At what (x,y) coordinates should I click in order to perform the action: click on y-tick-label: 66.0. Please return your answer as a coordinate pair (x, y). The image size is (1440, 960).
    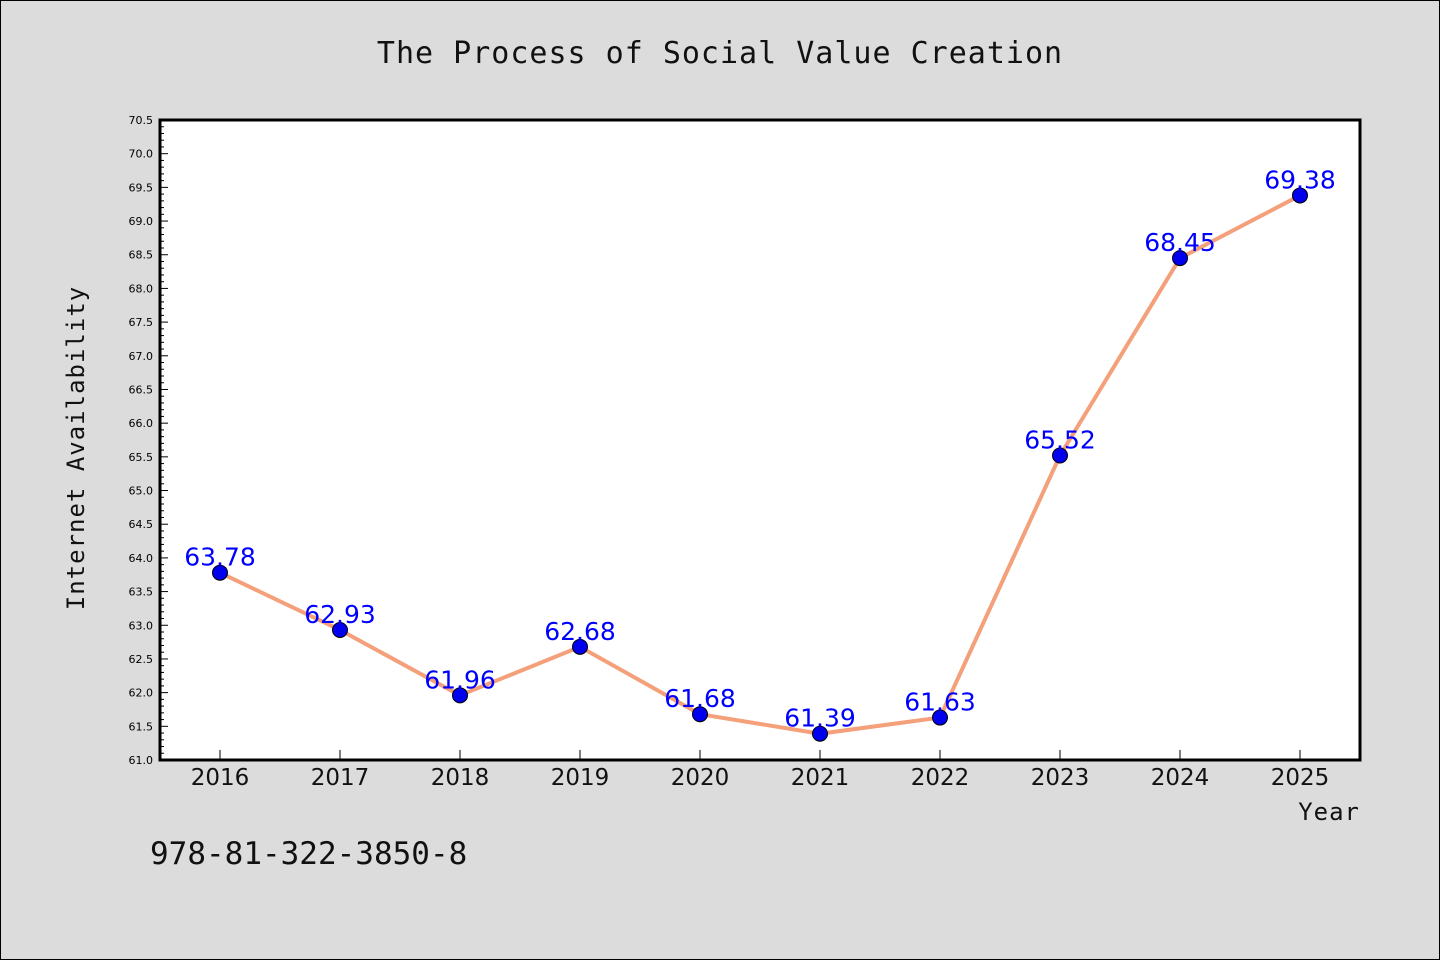
    Looking at the image, I should click on (141, 423).